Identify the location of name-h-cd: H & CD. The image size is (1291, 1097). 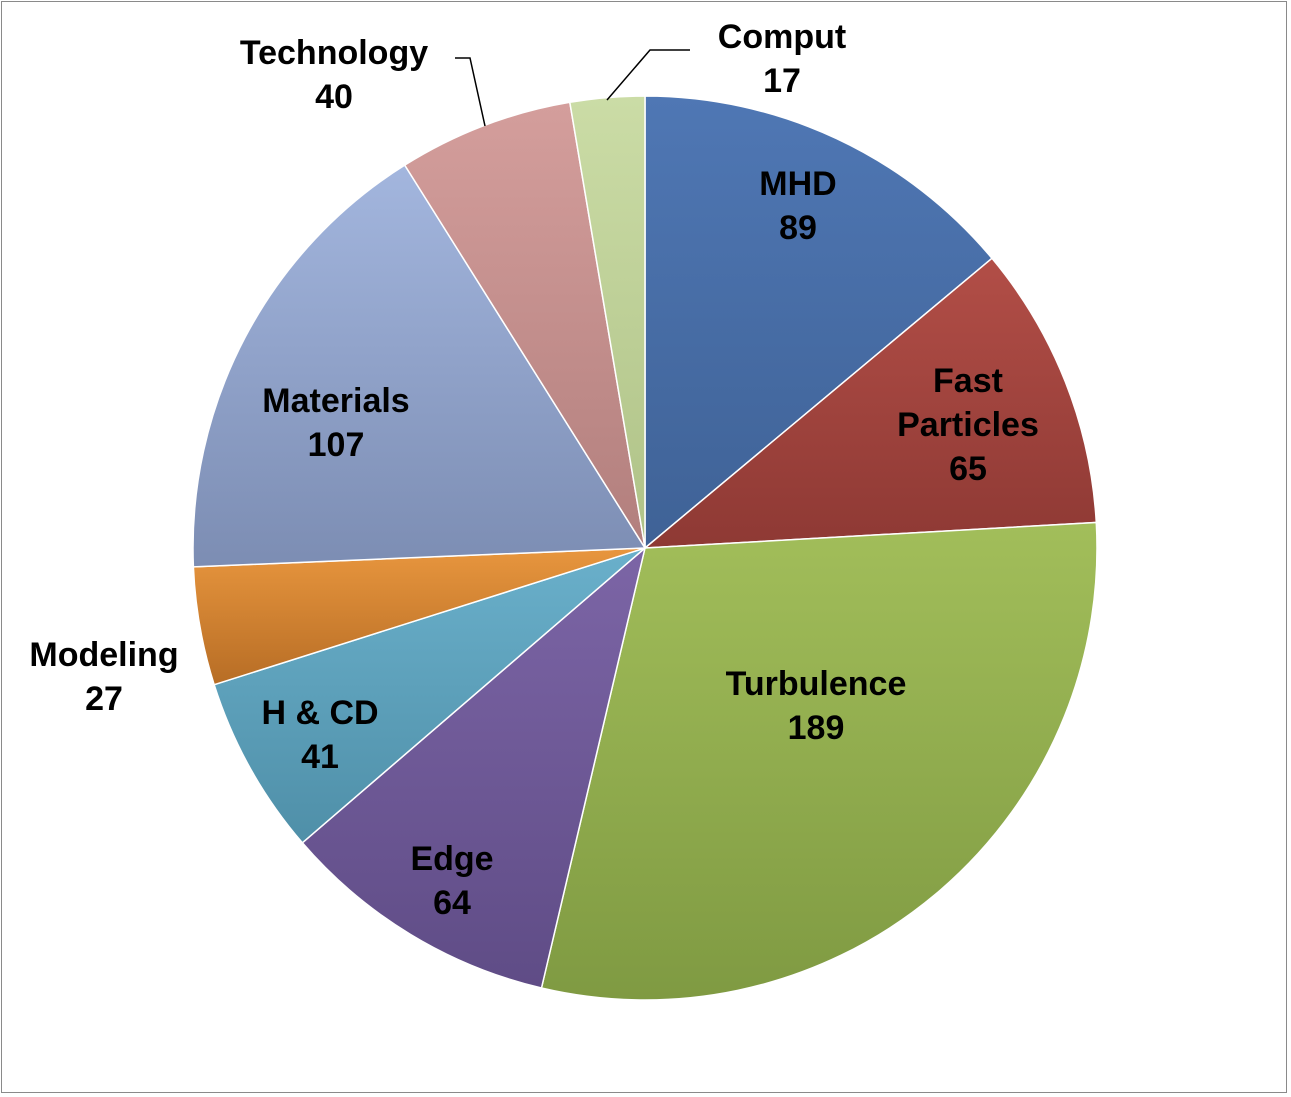
(319, 713).